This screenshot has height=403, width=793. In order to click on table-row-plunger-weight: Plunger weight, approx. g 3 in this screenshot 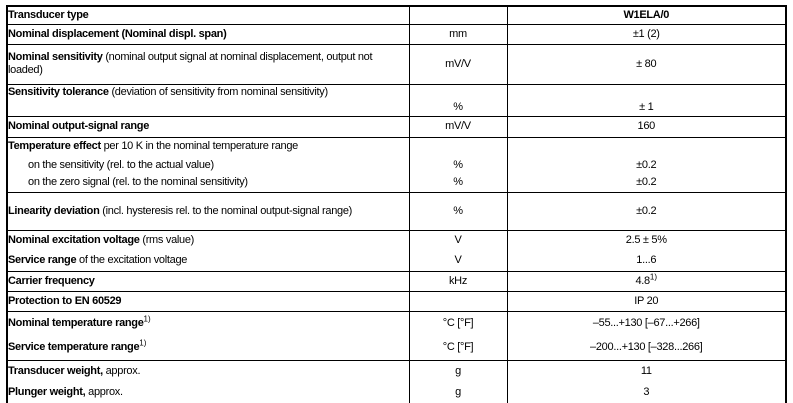, I will do `click(396, 392)`.